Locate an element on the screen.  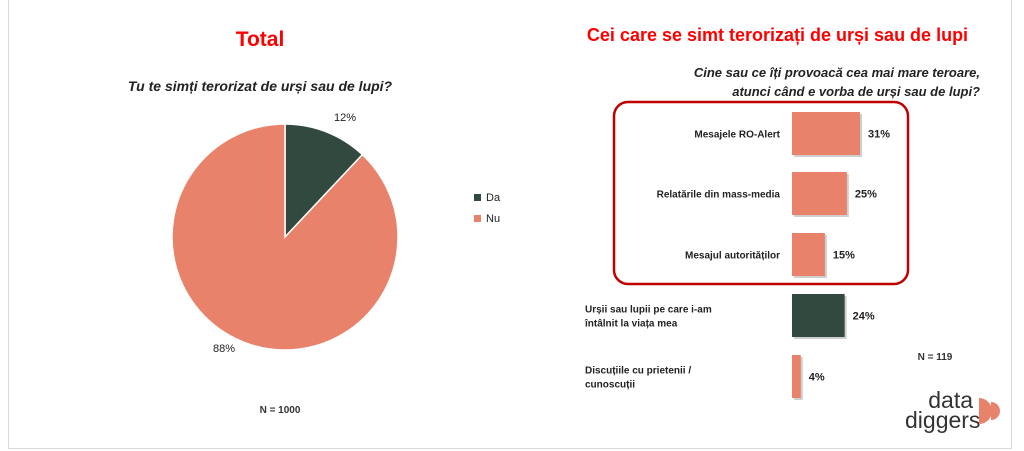
bar-question-line2: atunci când e vorba de urși sau de lupi? is located at coordinates (856, 91).